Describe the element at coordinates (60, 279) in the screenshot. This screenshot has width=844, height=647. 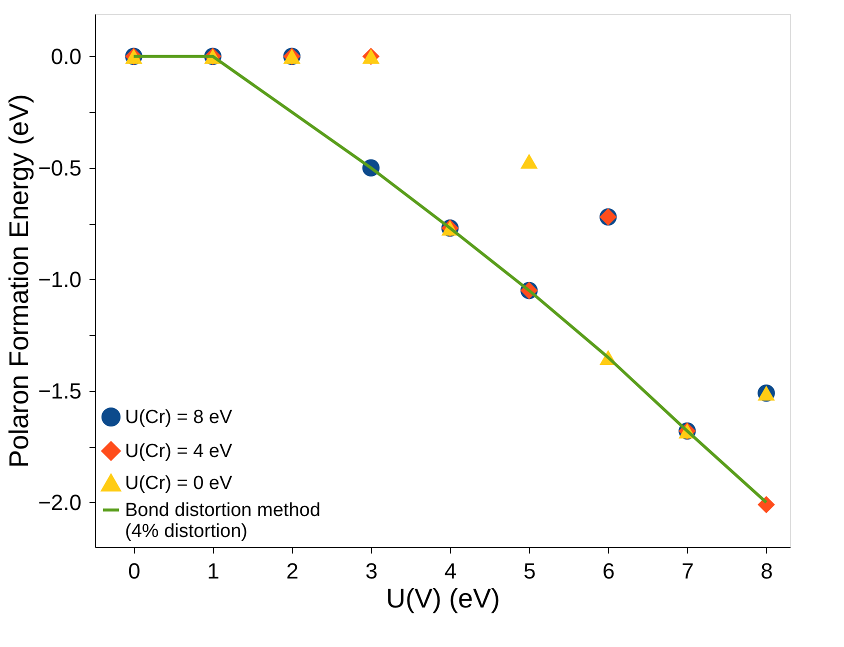
I see `y-tick-label: −1.0` at that location.